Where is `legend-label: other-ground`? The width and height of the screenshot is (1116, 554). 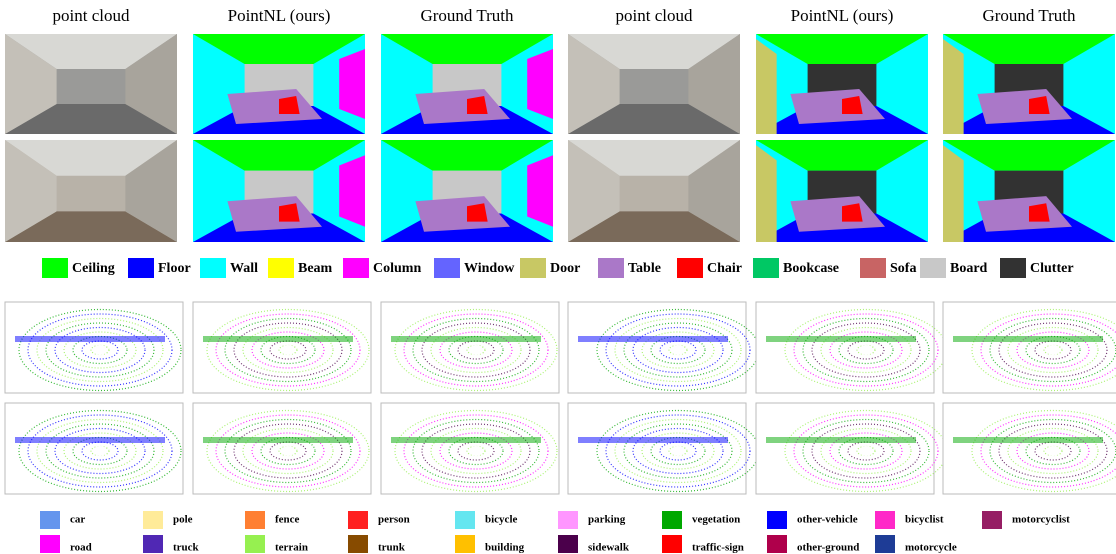 legend-label: other-ground is located at coordinates (828, 548).